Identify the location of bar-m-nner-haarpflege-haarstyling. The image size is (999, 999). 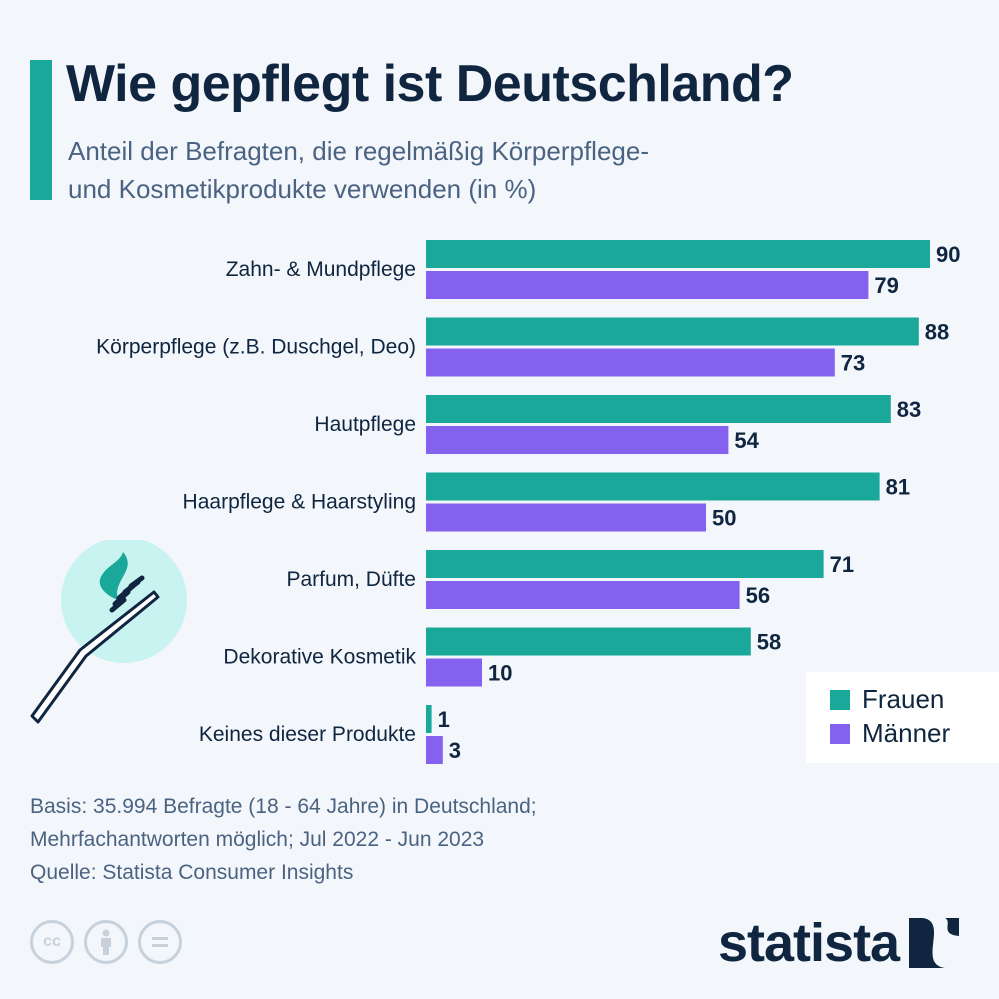
(566, 517).